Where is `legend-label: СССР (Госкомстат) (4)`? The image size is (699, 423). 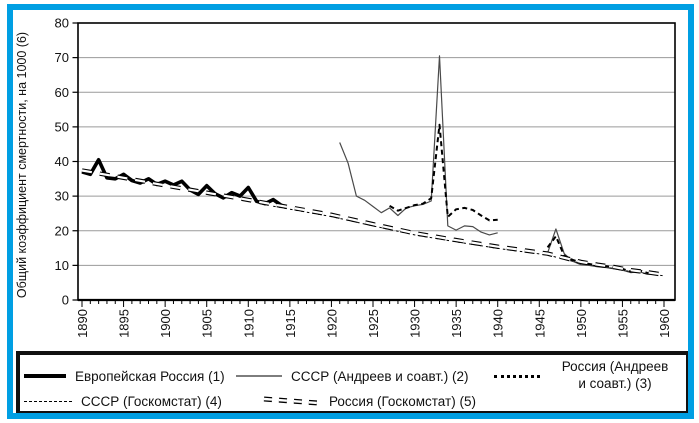 legend-label: СССР (Госкомстат) (4) is located at coordinates (151, 401).